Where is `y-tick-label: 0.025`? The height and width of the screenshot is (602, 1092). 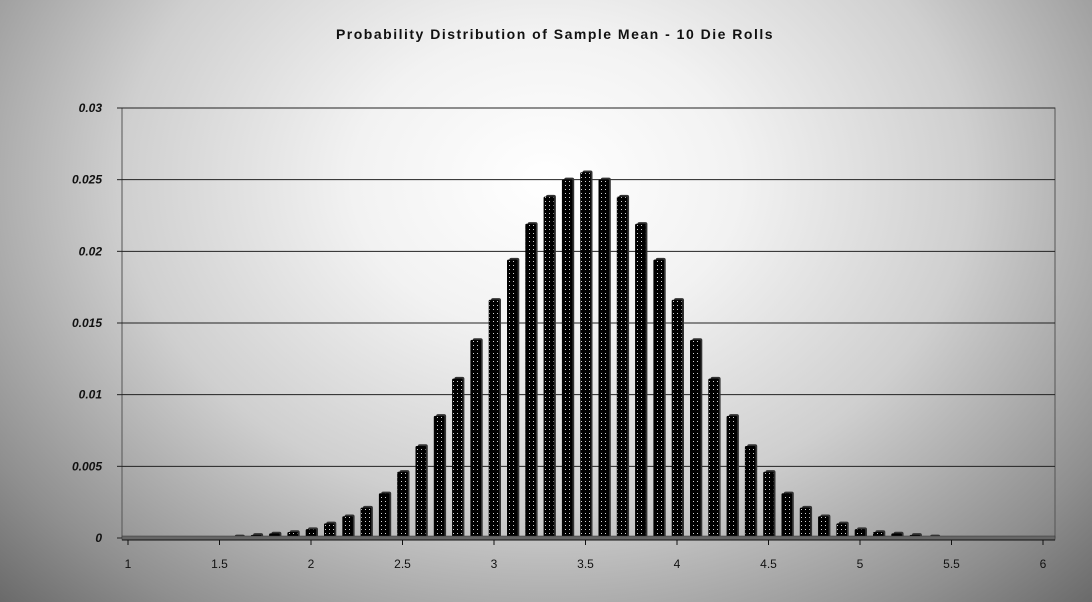
y-tick-label: 0.025 is located at coordinates (87, 180).